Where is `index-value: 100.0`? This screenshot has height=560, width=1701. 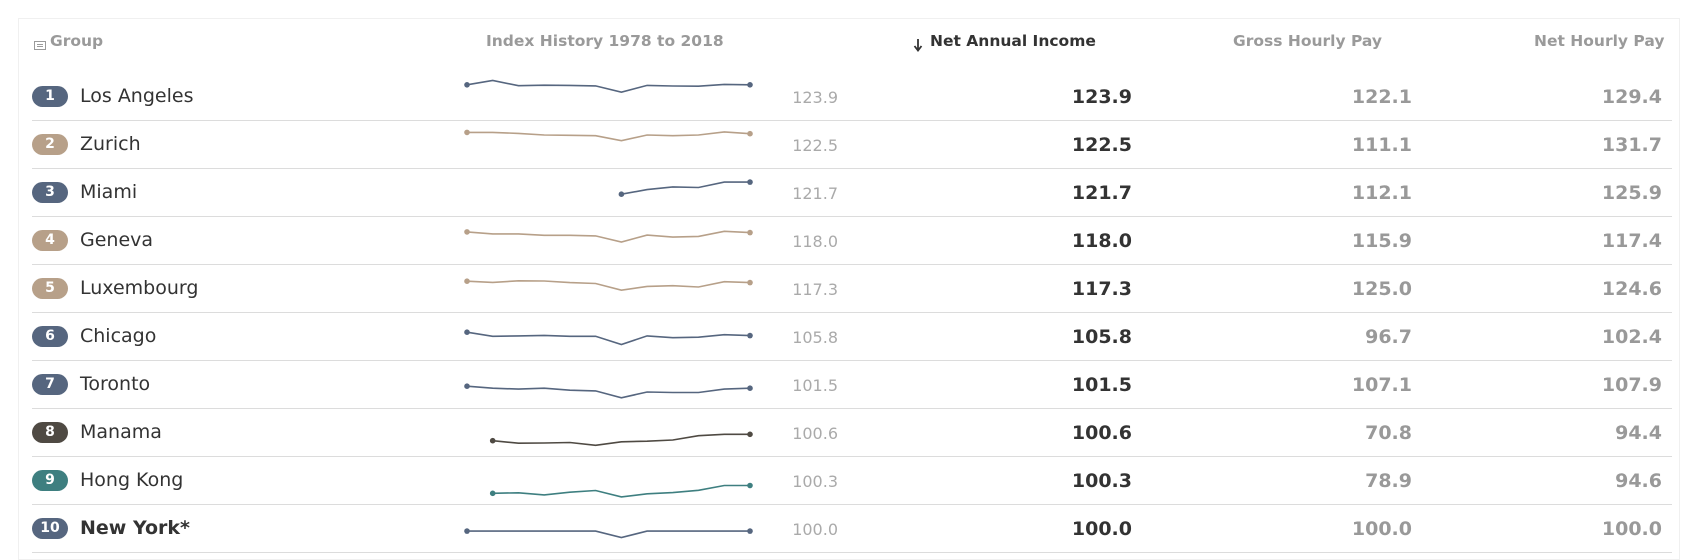
index-value: 100.0 is located at coordinates (815, 529).